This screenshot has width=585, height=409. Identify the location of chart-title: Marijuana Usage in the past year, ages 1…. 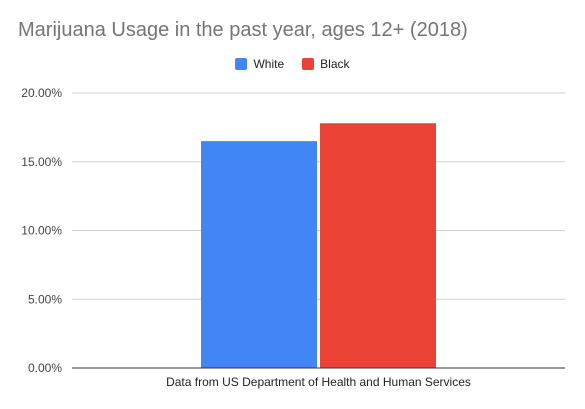
(243, 30).